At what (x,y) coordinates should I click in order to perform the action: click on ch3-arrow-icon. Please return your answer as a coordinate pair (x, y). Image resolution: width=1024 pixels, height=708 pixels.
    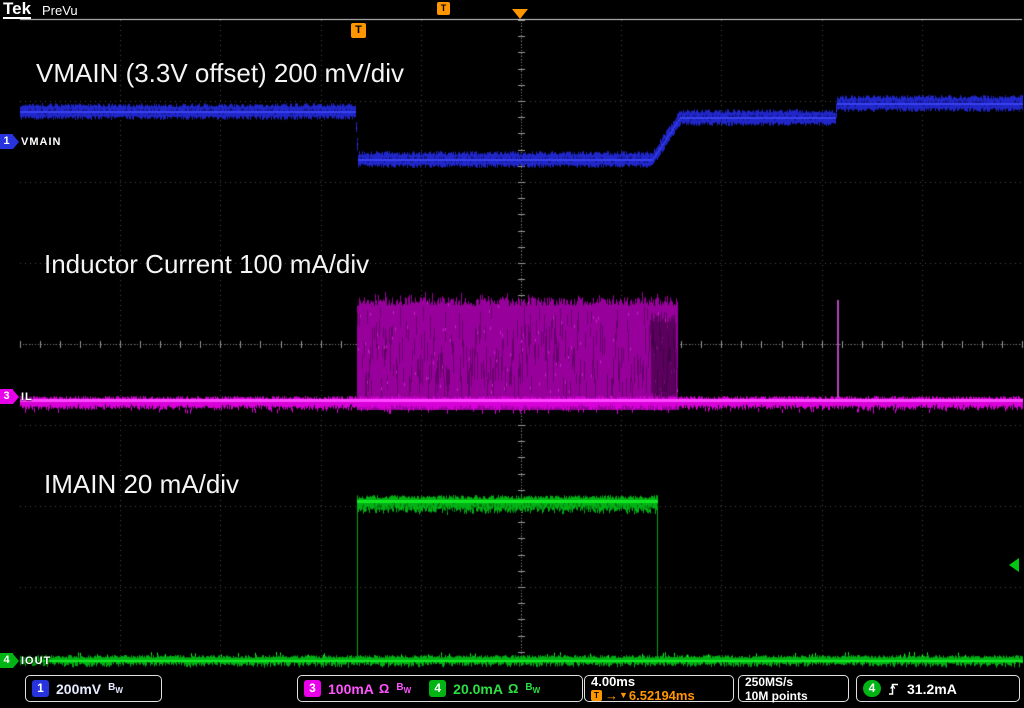
    Looking at the image, I should click on (16, 396).